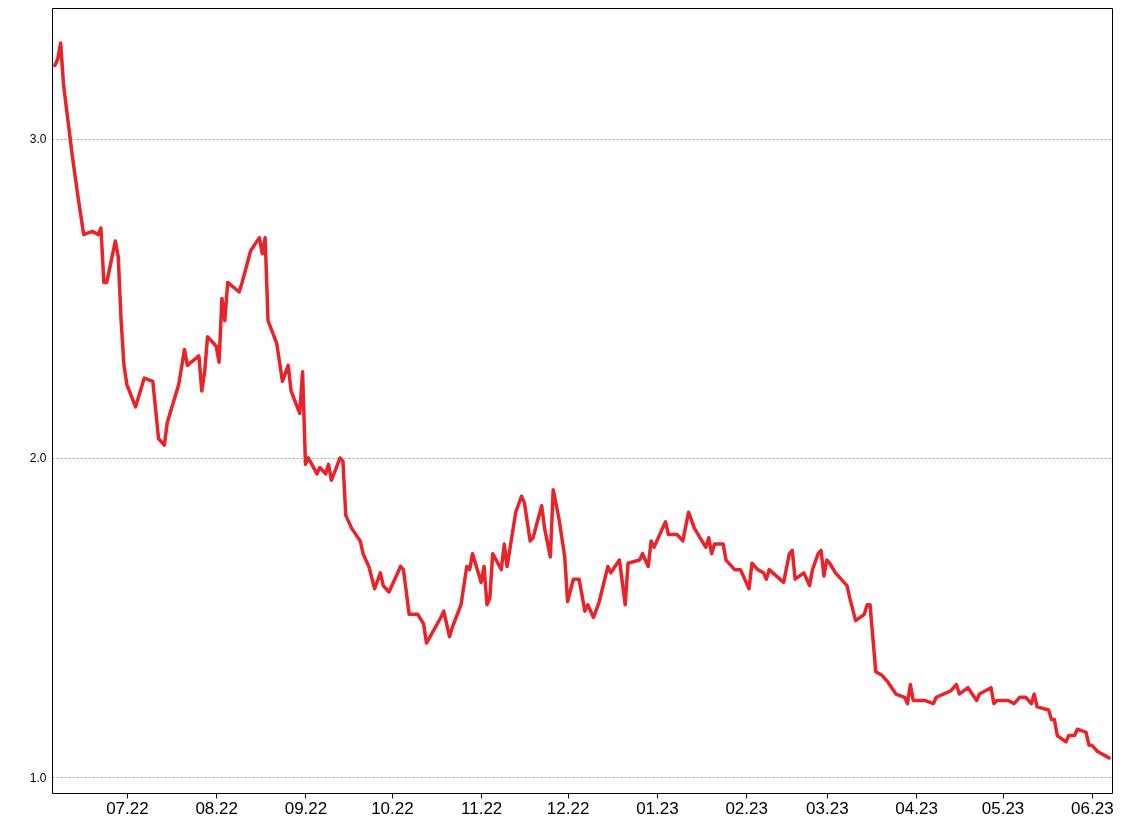  Describe the element at coordinates (392, 808) in the screenshot. I see `x-tick-label: 10.22` at that location.